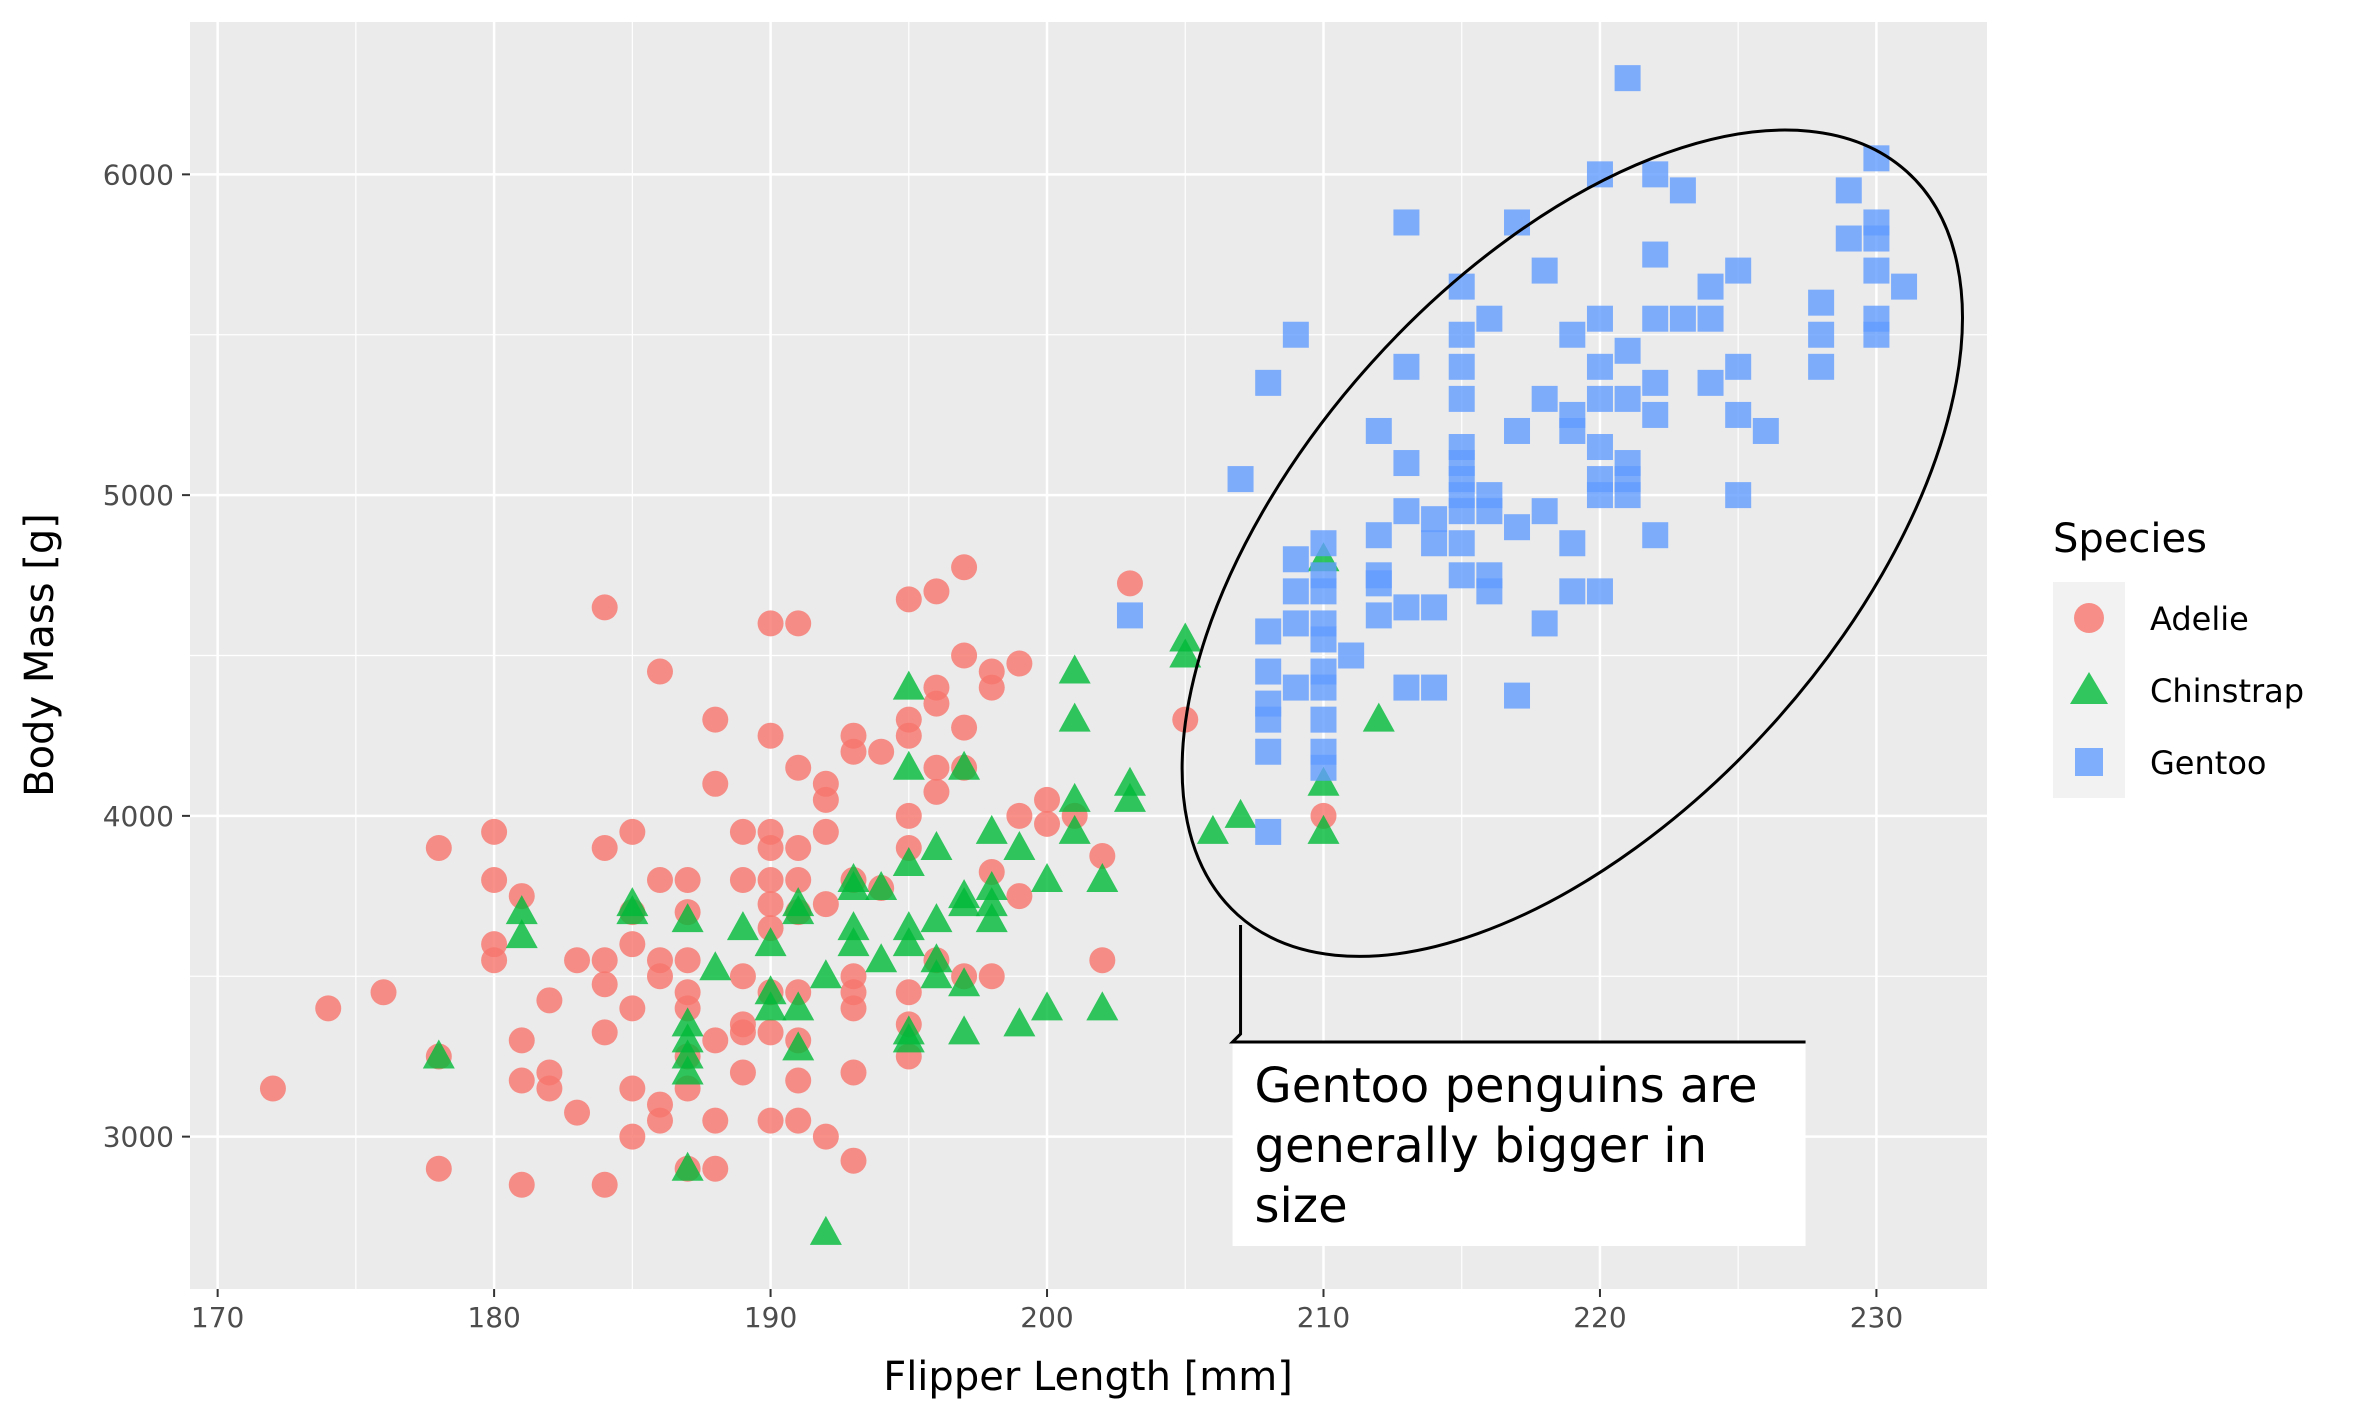  What do you see at coordinates (138, 816) in the screenshot?
I see `y-tick-label: 4000` at bounding box center [138, 816].